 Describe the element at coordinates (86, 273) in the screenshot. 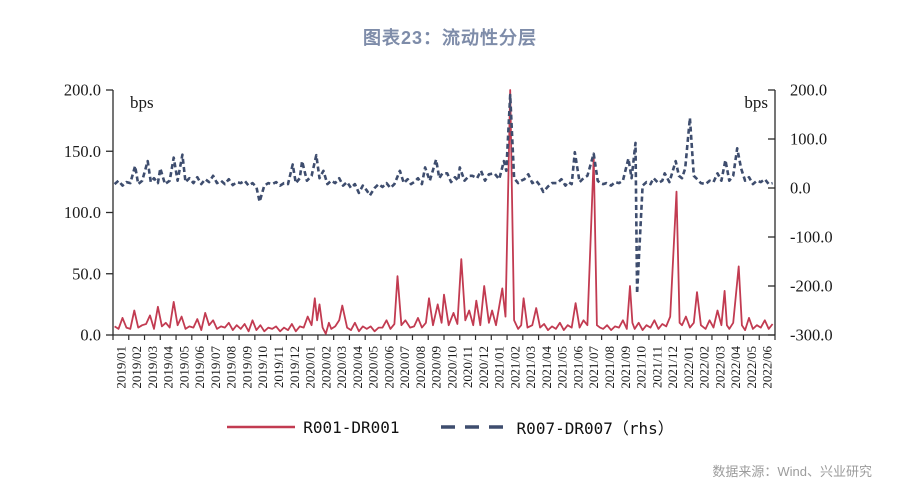

I see `left-axis-tick-label: 50.0` at that location.